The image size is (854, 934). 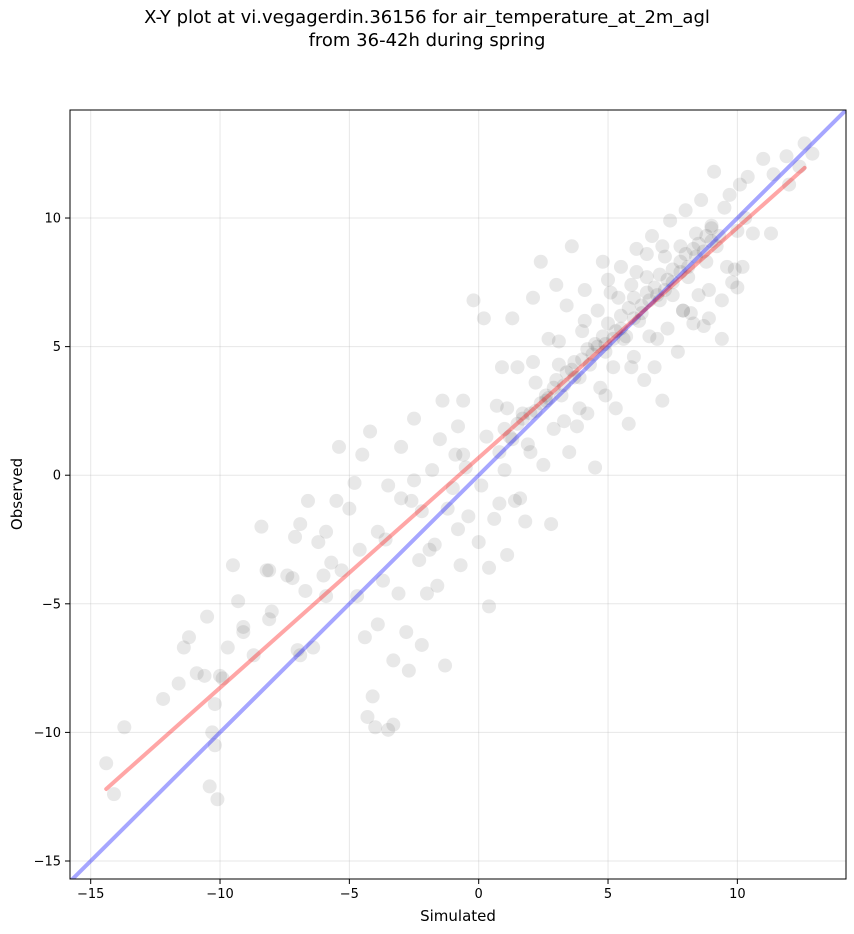 What do you see at coordinates (57, 476) in the screenshot?
I see `y-tick-label: 0` at bounding box center [57, 476].